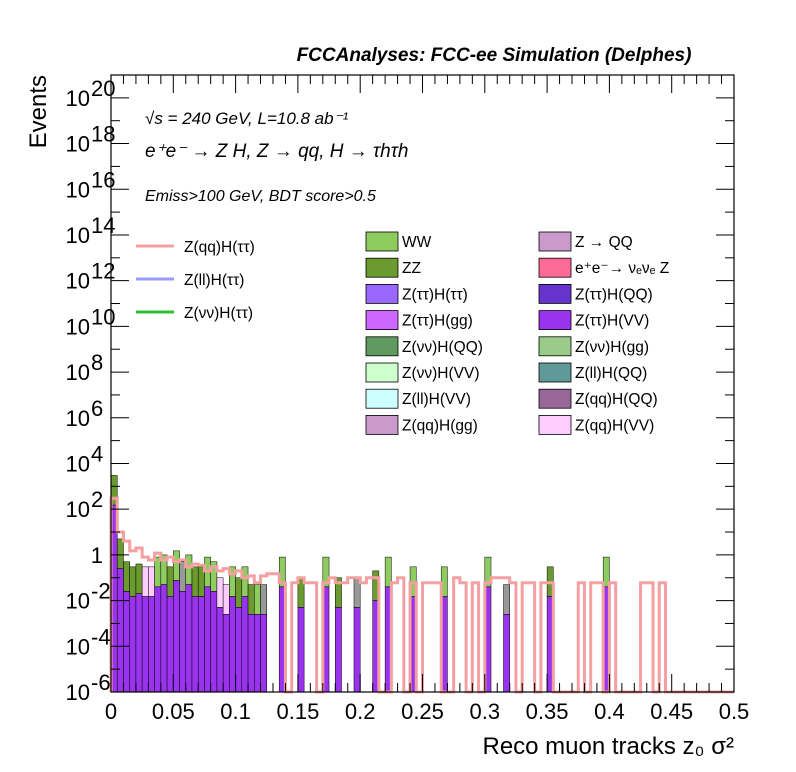 Image resolution: width=796 pixels, height=772 pixels. Describe the element at coordinates (103, 134) in the screenshot. I see `y-tick-exponent-12: 18` at that location.